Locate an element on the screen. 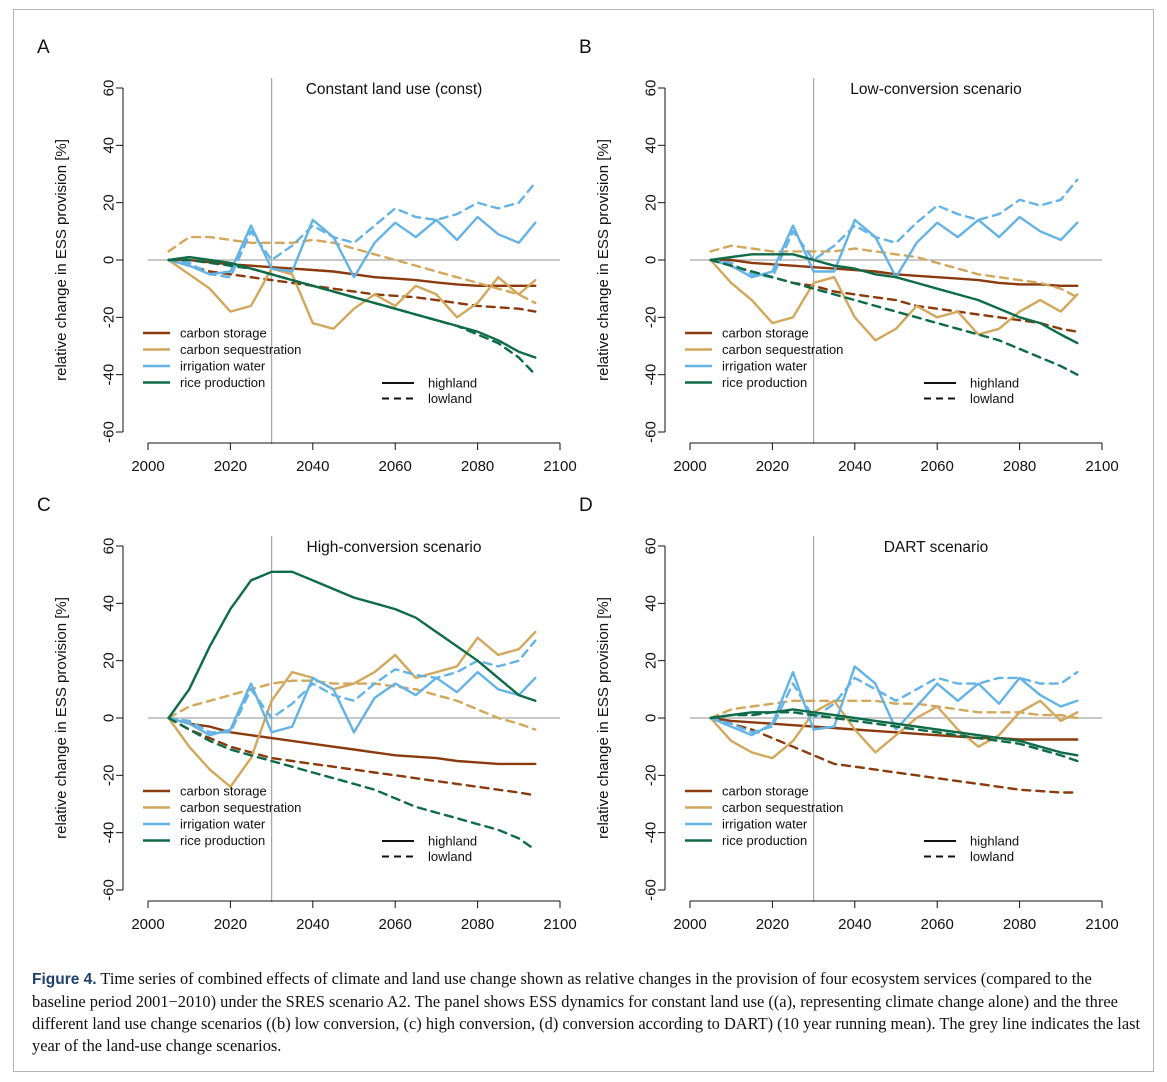  panel-label: D is located at coordinates (586, 505).